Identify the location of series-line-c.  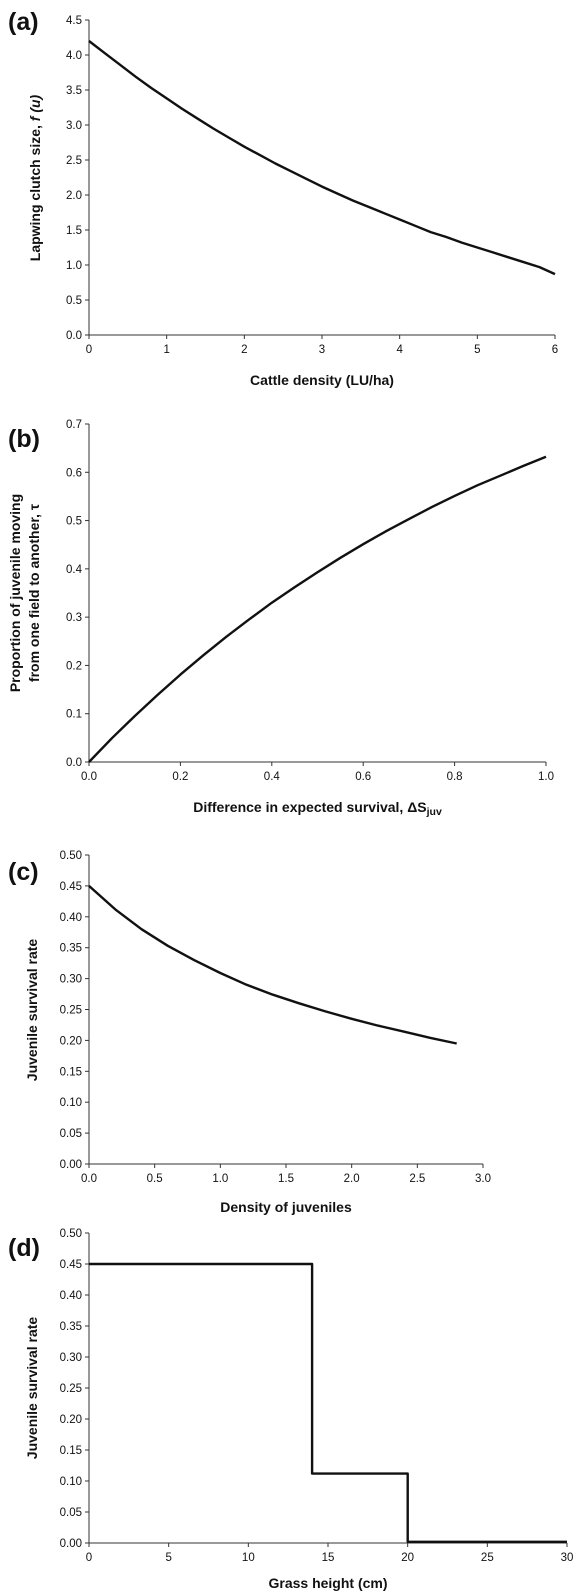
(272, 965).